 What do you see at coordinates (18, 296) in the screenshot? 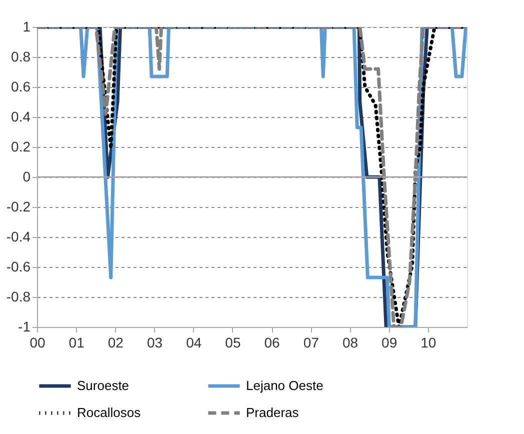
I see `y-tick-label: -0.8` at bounding box center [18, 296].